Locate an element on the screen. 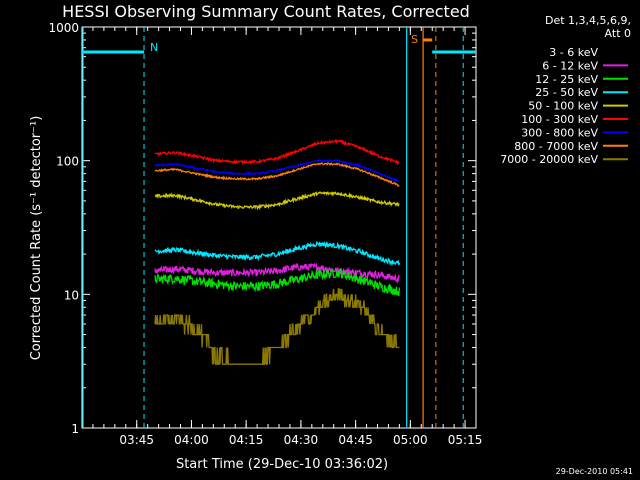  legend-entry-label: 6 - 12 keV is located at coordinates (570, 65).